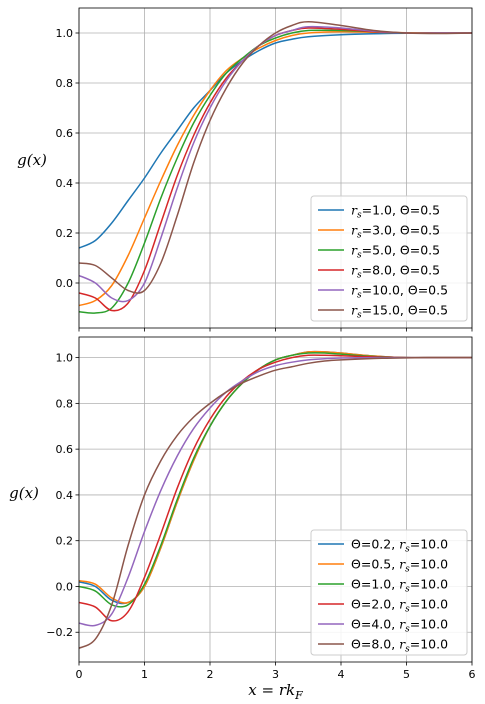 The image size is (485, 704). What do you see at coordinates (399, 606) in the screenshot?
I see `legend-label: Θ=2.0, rs=10.0` at bounding box center [399, 606].